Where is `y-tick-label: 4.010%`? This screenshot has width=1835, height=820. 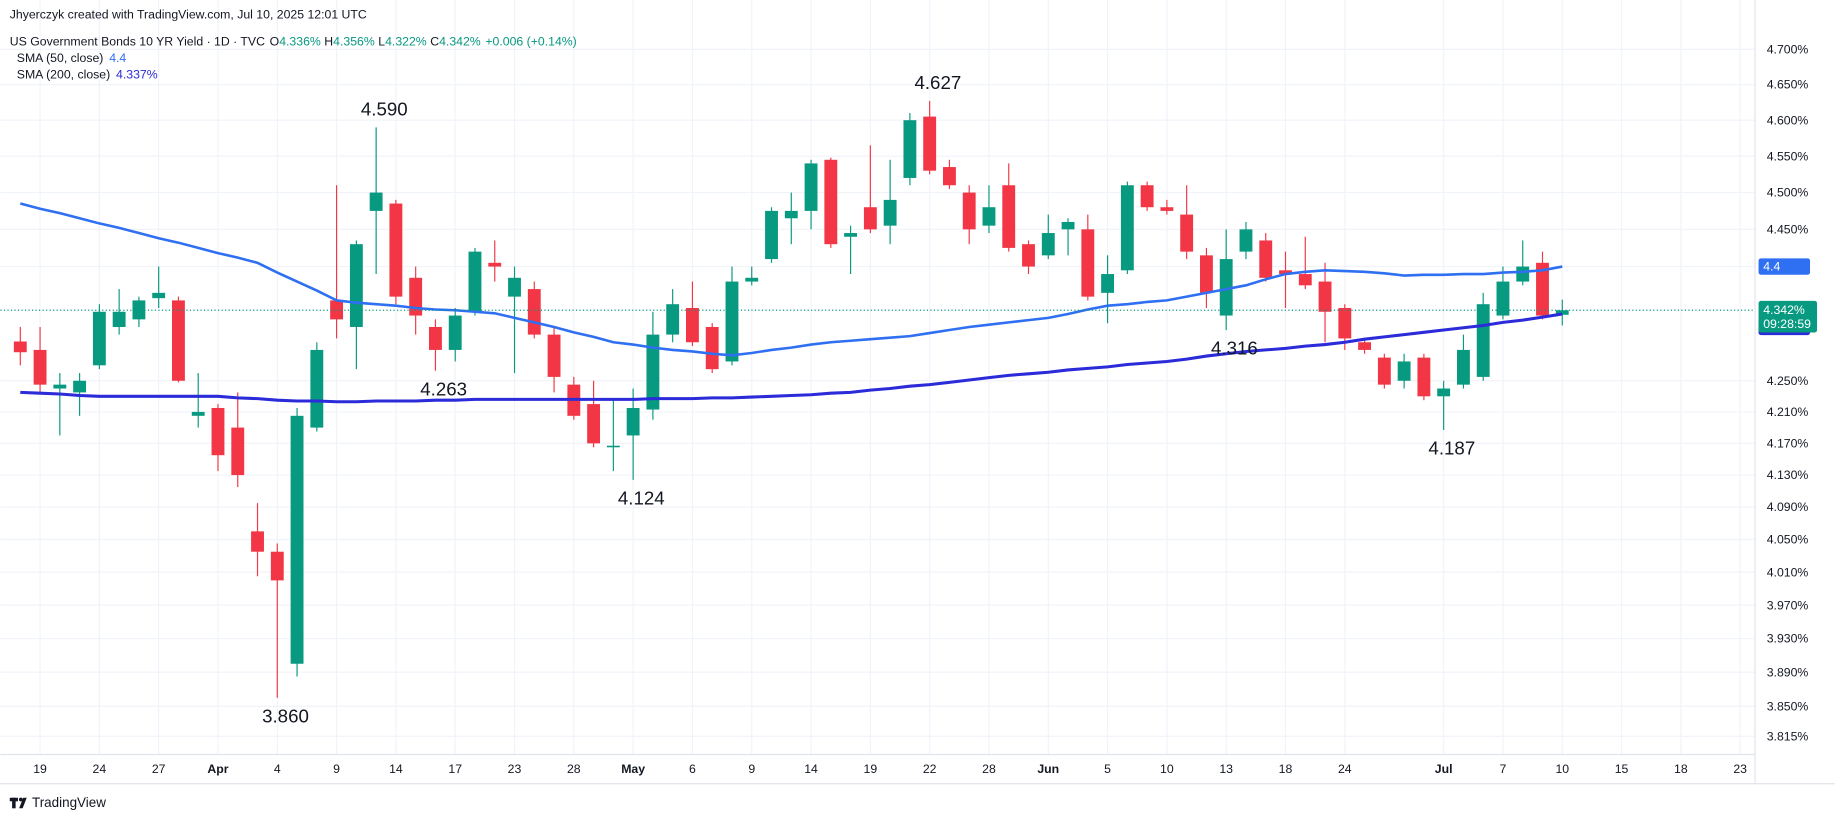
y-tick-label: 4.010% is located at coordinates (1788, 572).